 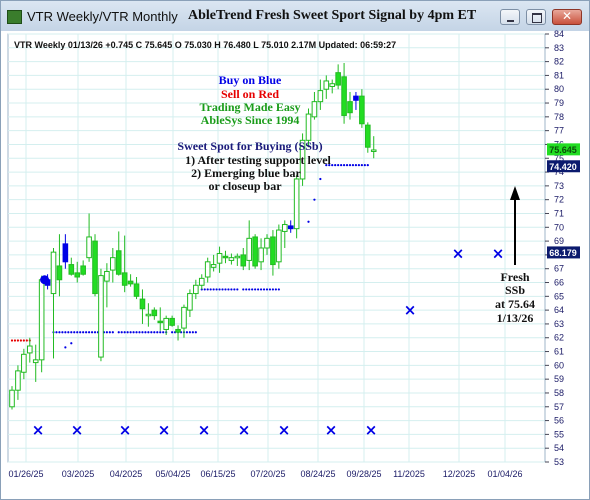 What do you see at coordinates (172, 474) in the screenshot?
I see `x-tick-label: 05/04/25` at bounding box center [172, 474].